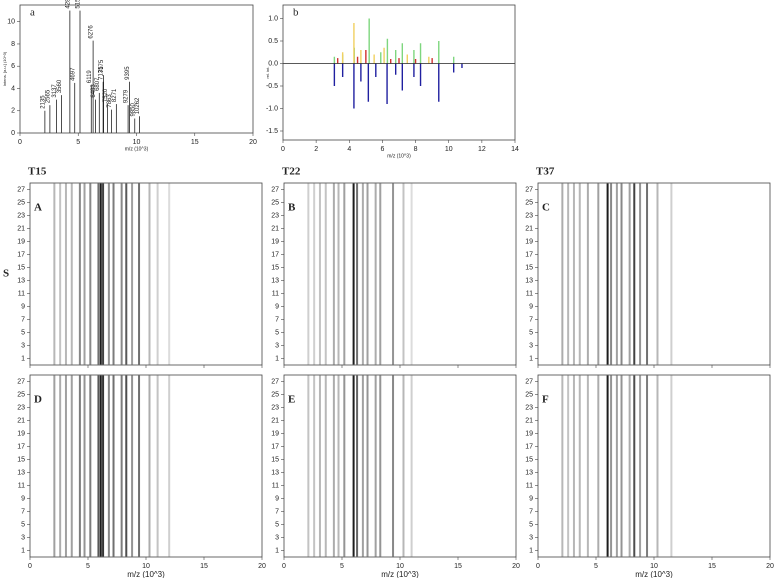 The image size is (777, 578). Describe the element at coordinates (273, 63) in the screenshot. I see `y-tick-label: 0.0` at that location.